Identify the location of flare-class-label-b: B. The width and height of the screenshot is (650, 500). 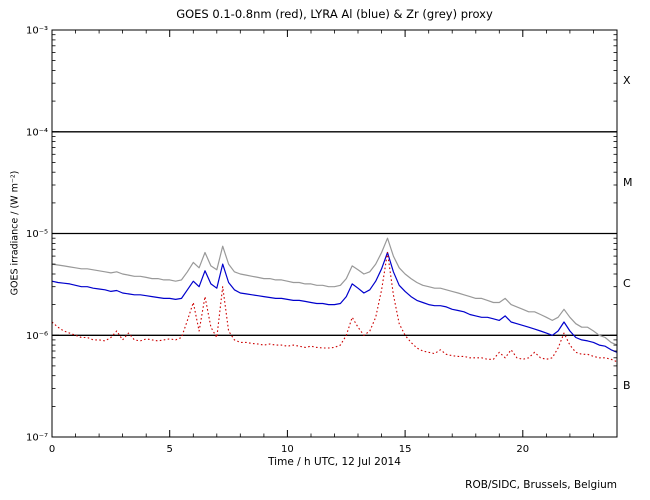
(627, 385).